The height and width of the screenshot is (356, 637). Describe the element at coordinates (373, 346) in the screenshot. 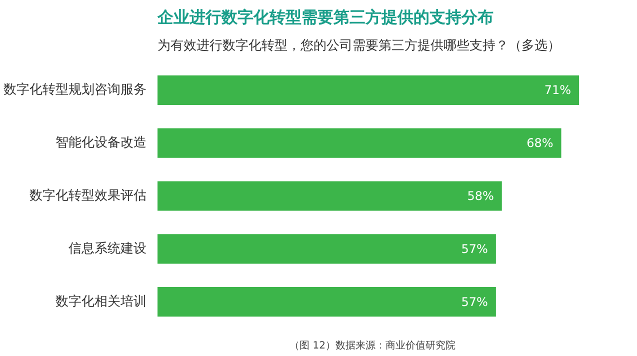

I see `text: （图 12）数据来源：商业价值研究院` at that location.